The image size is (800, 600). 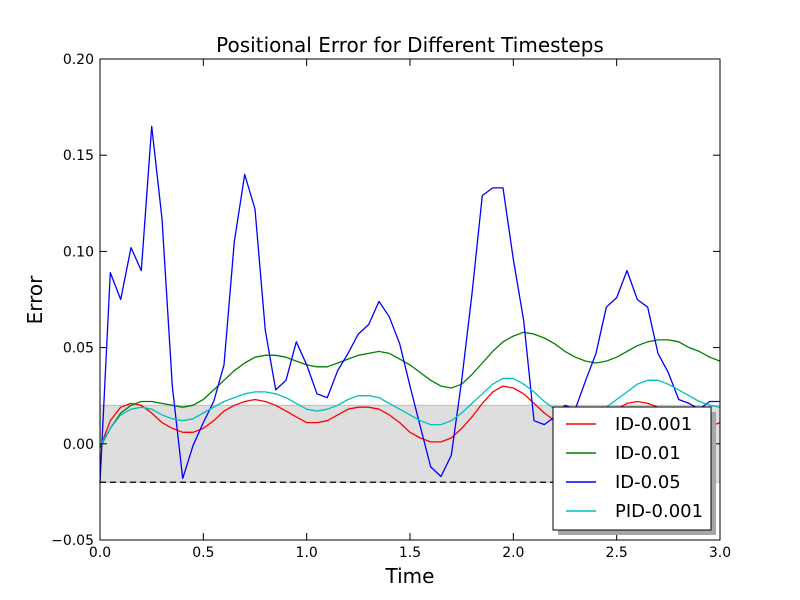 What do you see at coordinates (72, 541) in the screenshot?
I see `y-tick-label: −0.05` at bounding box center [72, 541].